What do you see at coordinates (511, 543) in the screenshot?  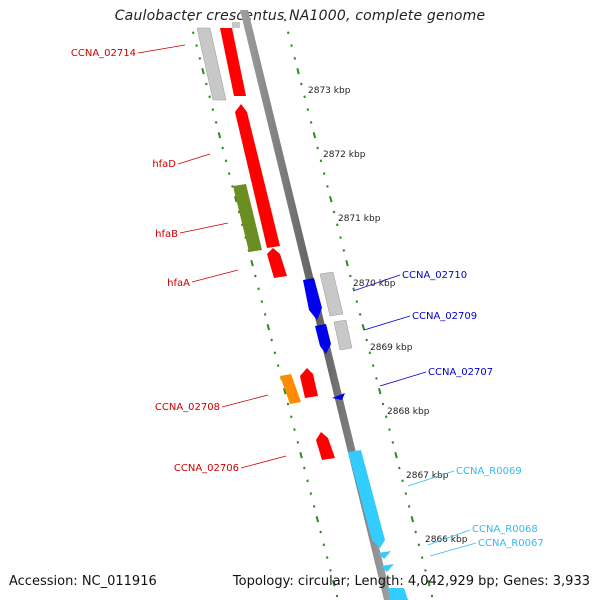 I see `label-ccna-r0067: CCNA_R0067` at bounding box center [511, 543].